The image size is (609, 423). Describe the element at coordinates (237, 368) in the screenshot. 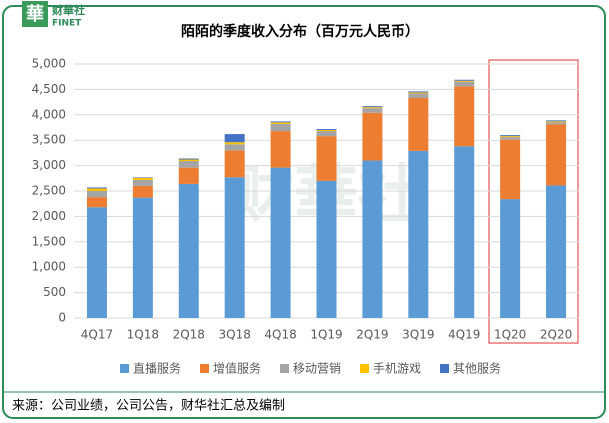

I see `legend-label: 增值服务` at that location.